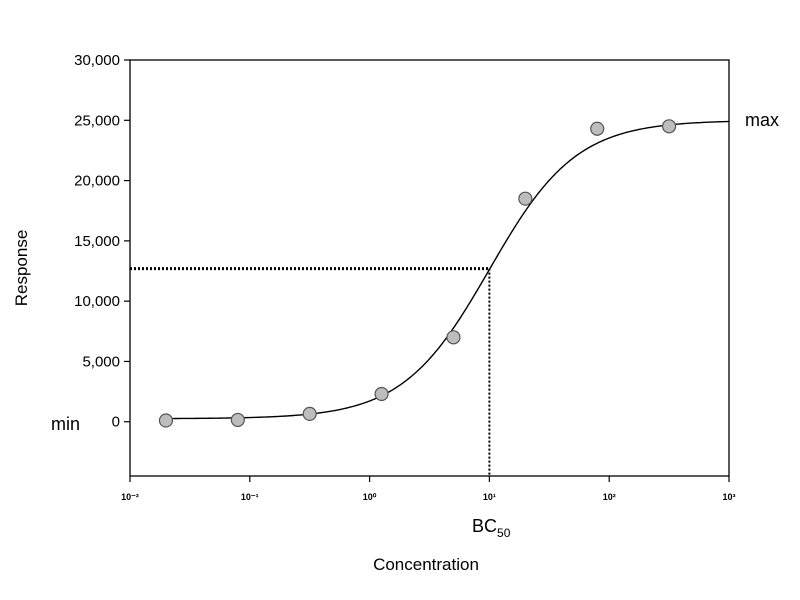  What do you see at coordinates (65, 424) in the screenshot?
I see `min-label: min` at bounding box center [65, 424].